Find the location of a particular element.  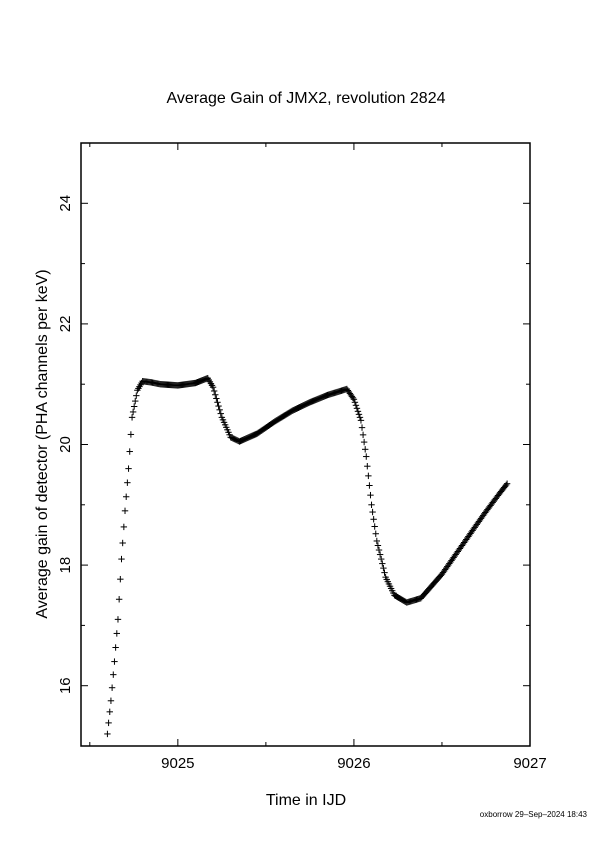

y-axis-tick-labels: 16 18 20 22 24 is located at coordinates (65, 444).